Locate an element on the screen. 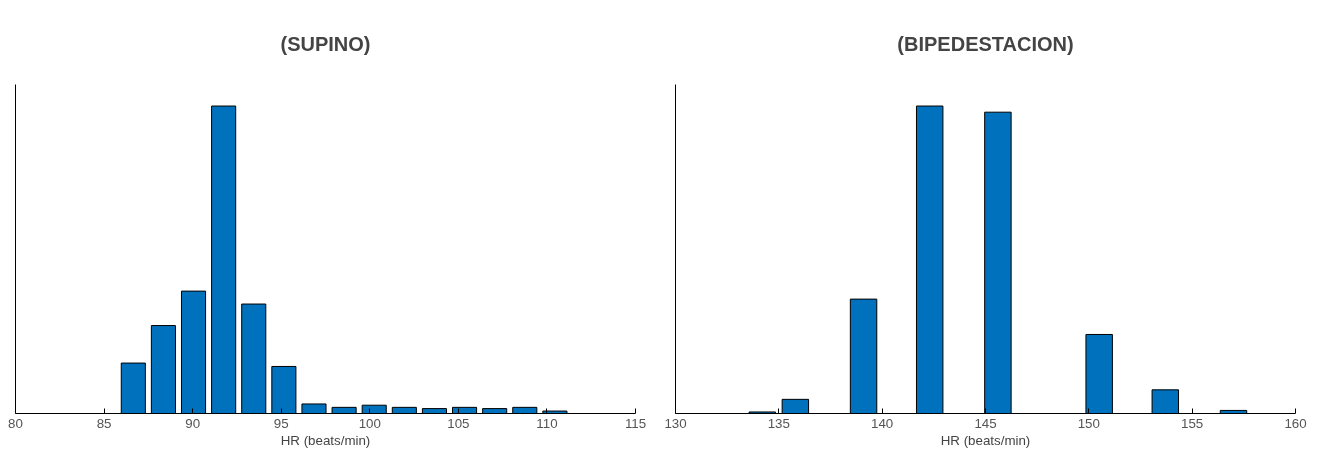  x-tick-label: 110 is located at coordinates (547, 423).